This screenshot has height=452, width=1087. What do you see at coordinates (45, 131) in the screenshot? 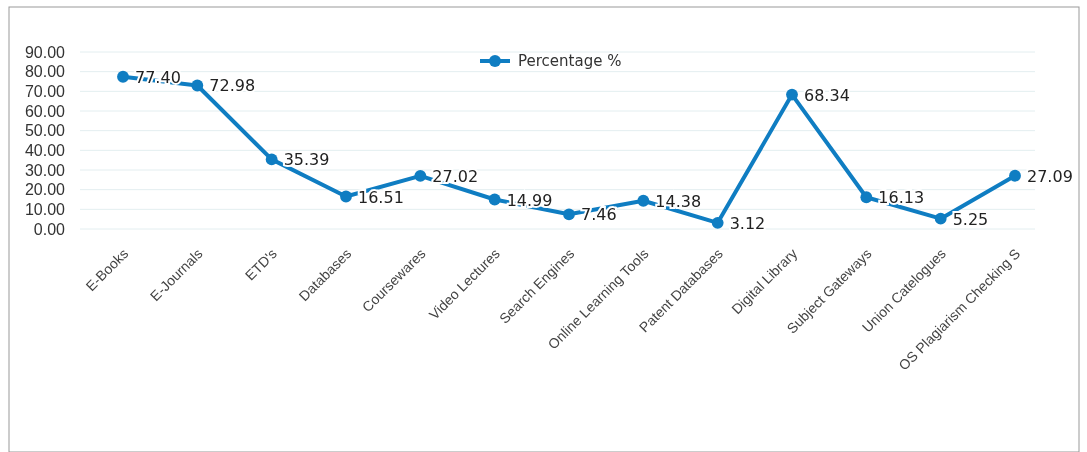
I see `y-tick-label: 50.00` at bounding box center [45, 131].